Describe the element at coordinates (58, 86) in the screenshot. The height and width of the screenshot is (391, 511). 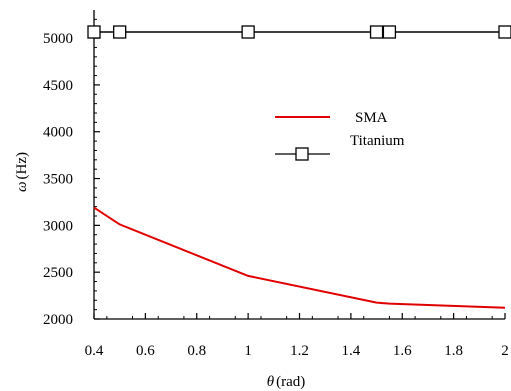
I see `y-tick-label: 4500` at that location.